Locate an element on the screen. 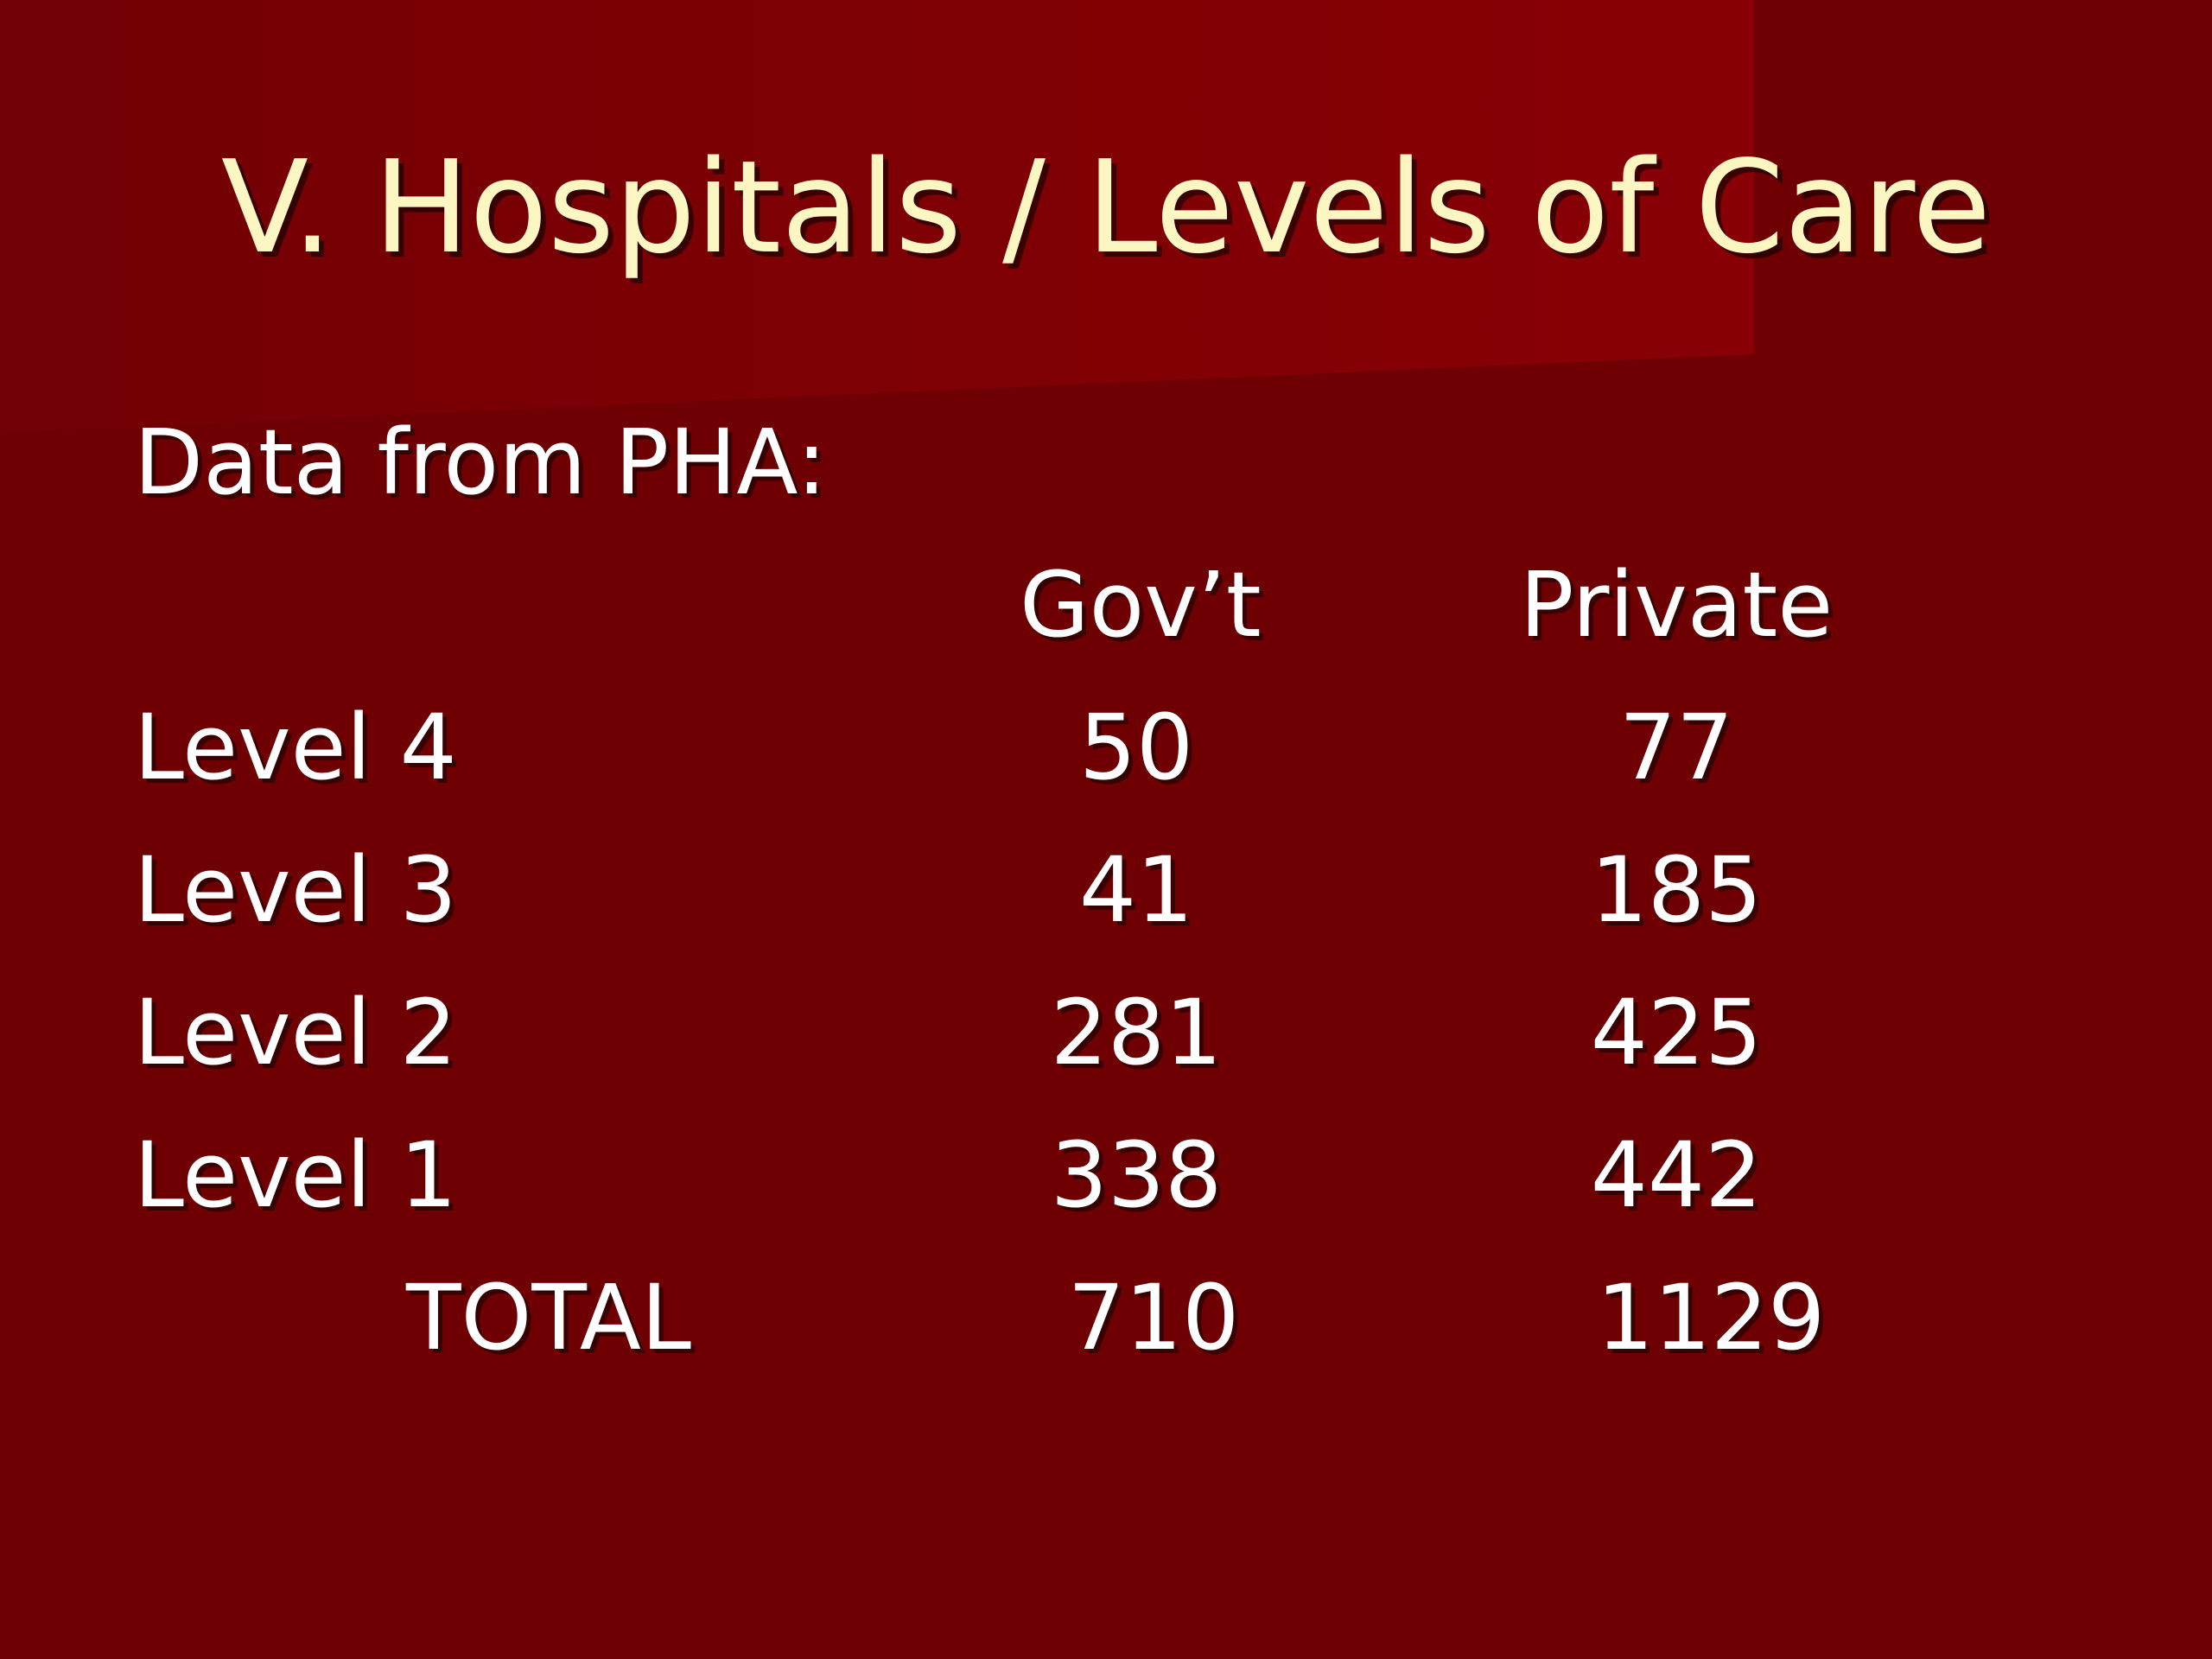 This screenshot has height=1659, width=2212. gov-value: 338 is located at coordinates (1136, 1175).